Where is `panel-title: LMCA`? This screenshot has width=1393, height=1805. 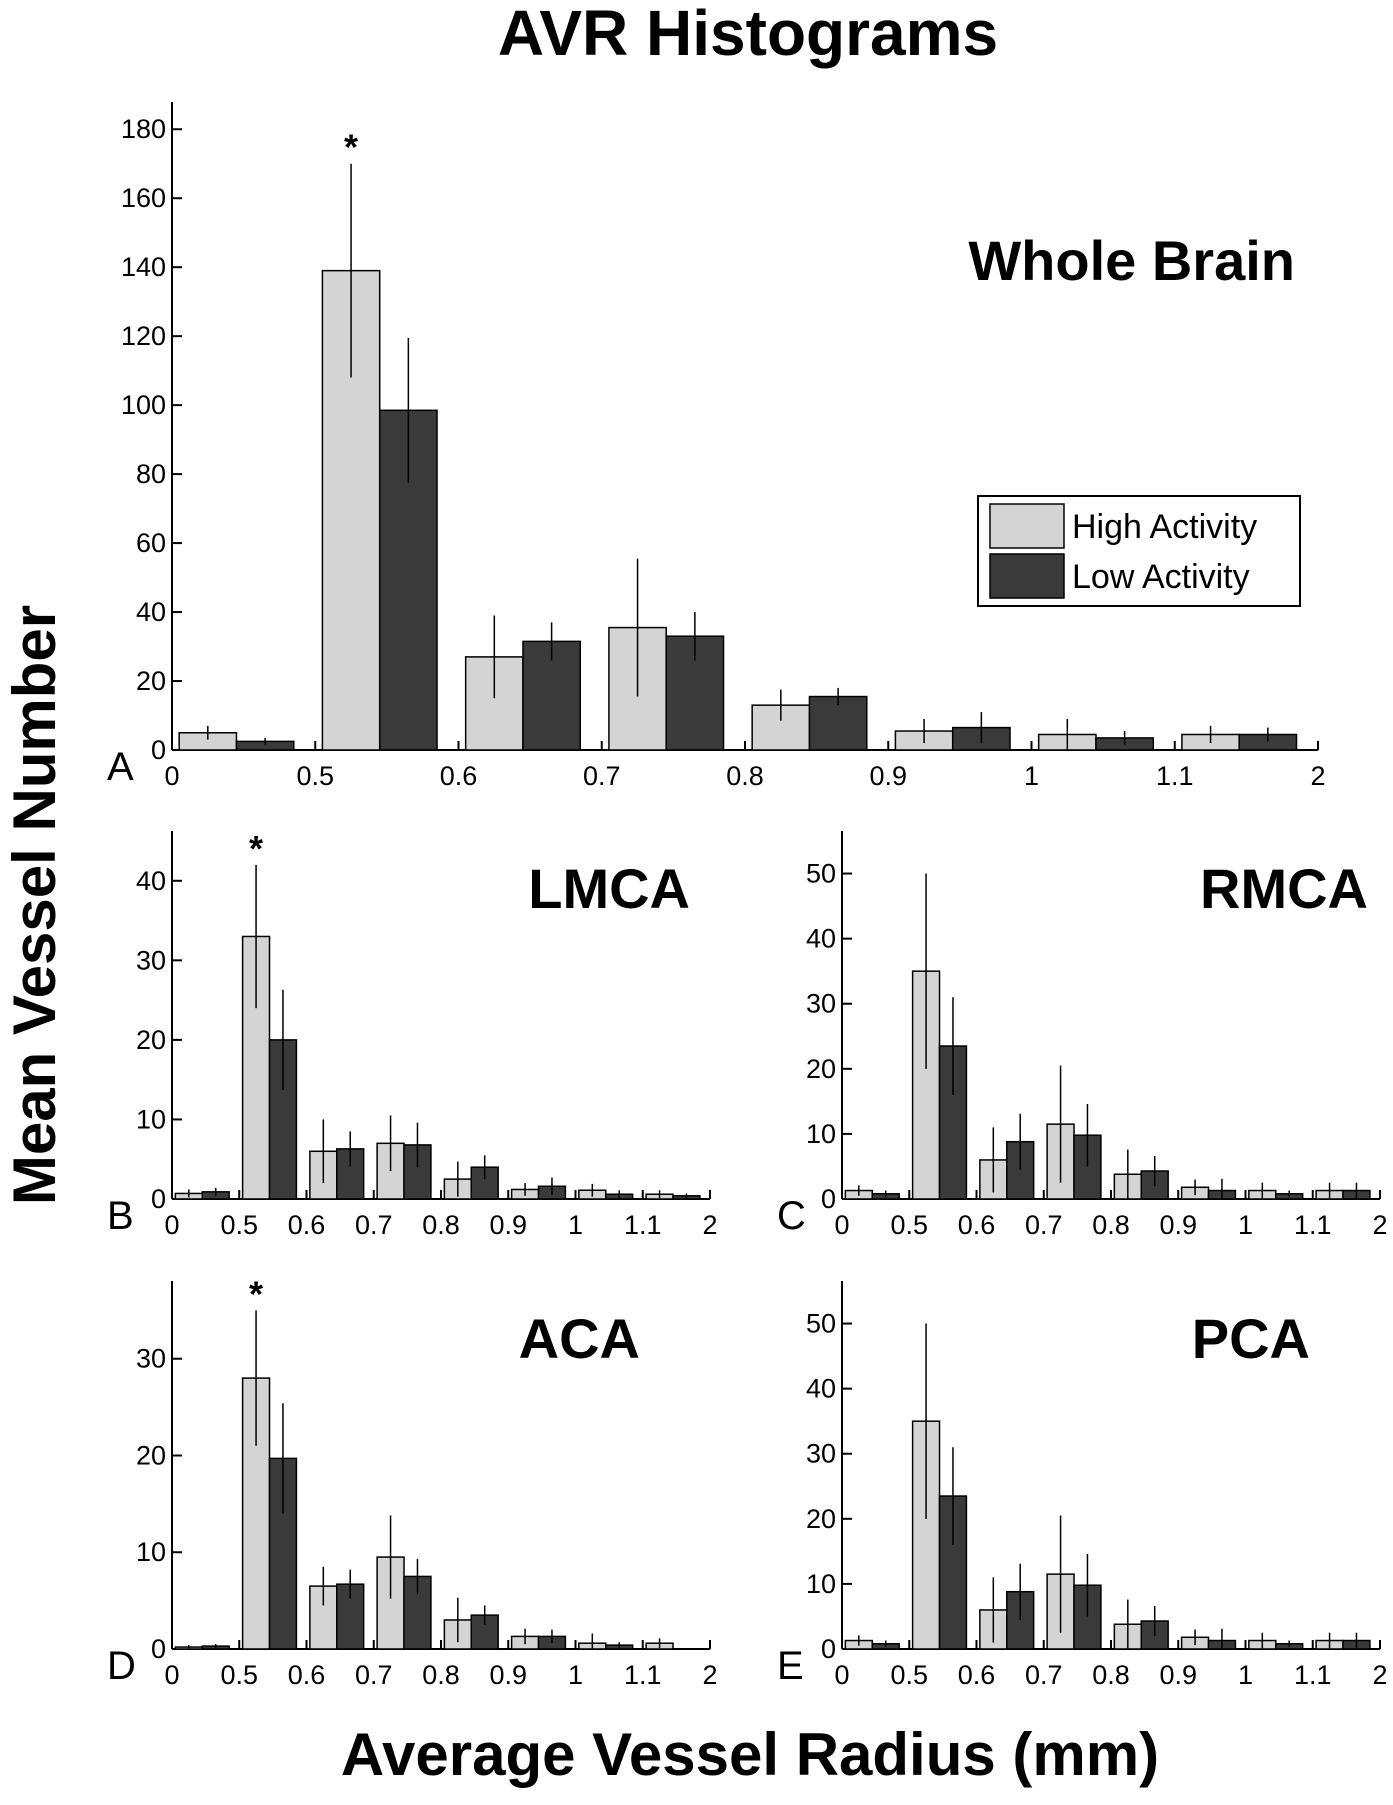
panel-title: LMCA is located at coordinates (609, 888).